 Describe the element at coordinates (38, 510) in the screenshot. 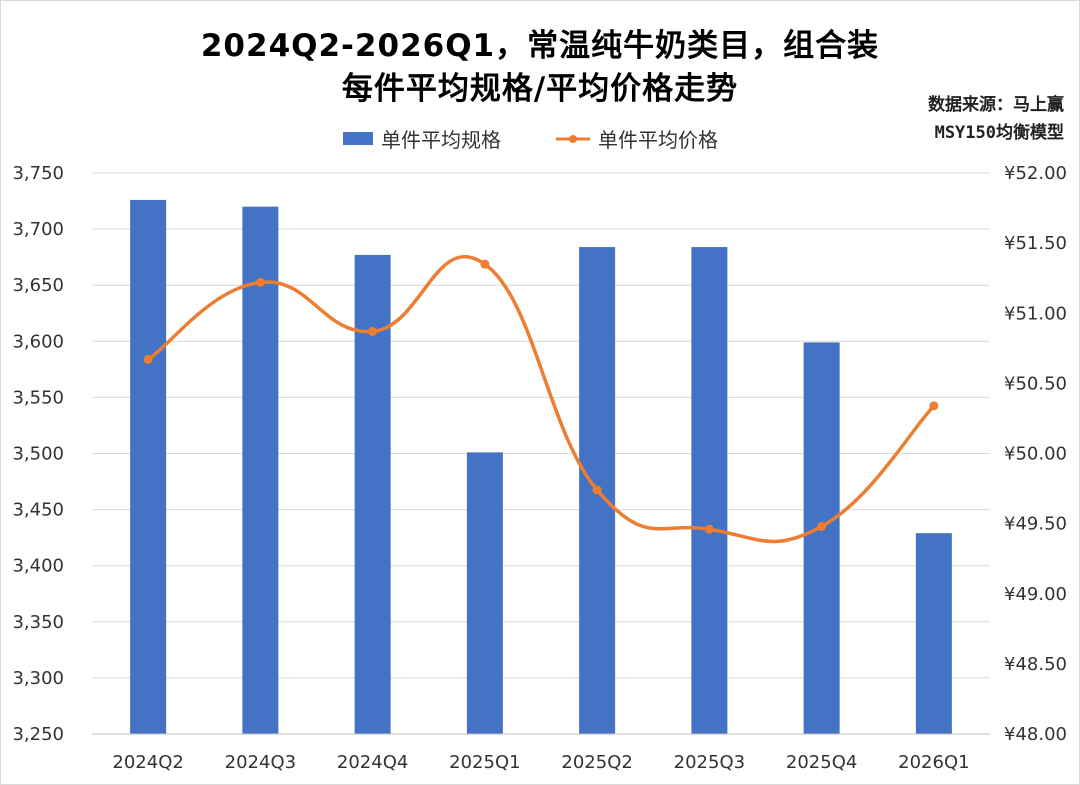

I see `left-axis-tick-label: 3,450` at that location.